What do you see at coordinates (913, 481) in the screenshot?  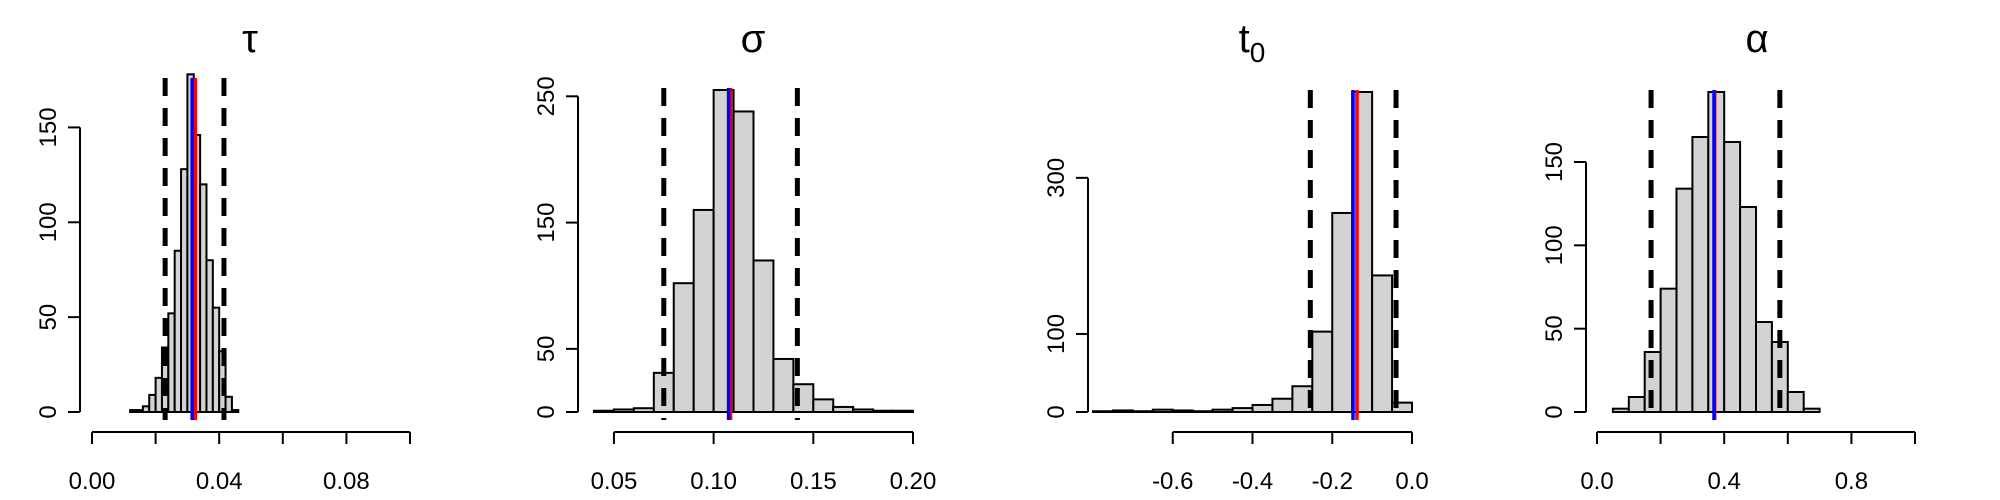 I see `x-tick-label: 0.20` at bounding box center [913, 481].